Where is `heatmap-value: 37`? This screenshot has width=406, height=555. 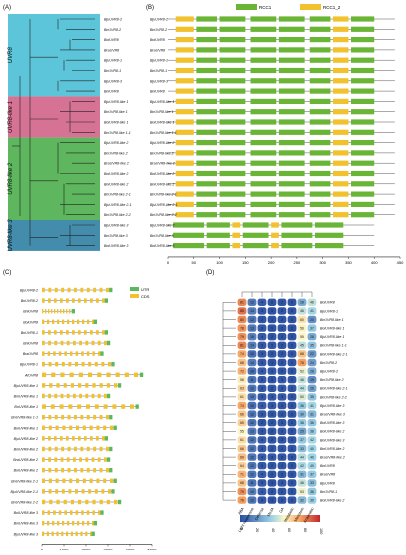
heatmap-value: 37 is located at coordinates (302, 440).